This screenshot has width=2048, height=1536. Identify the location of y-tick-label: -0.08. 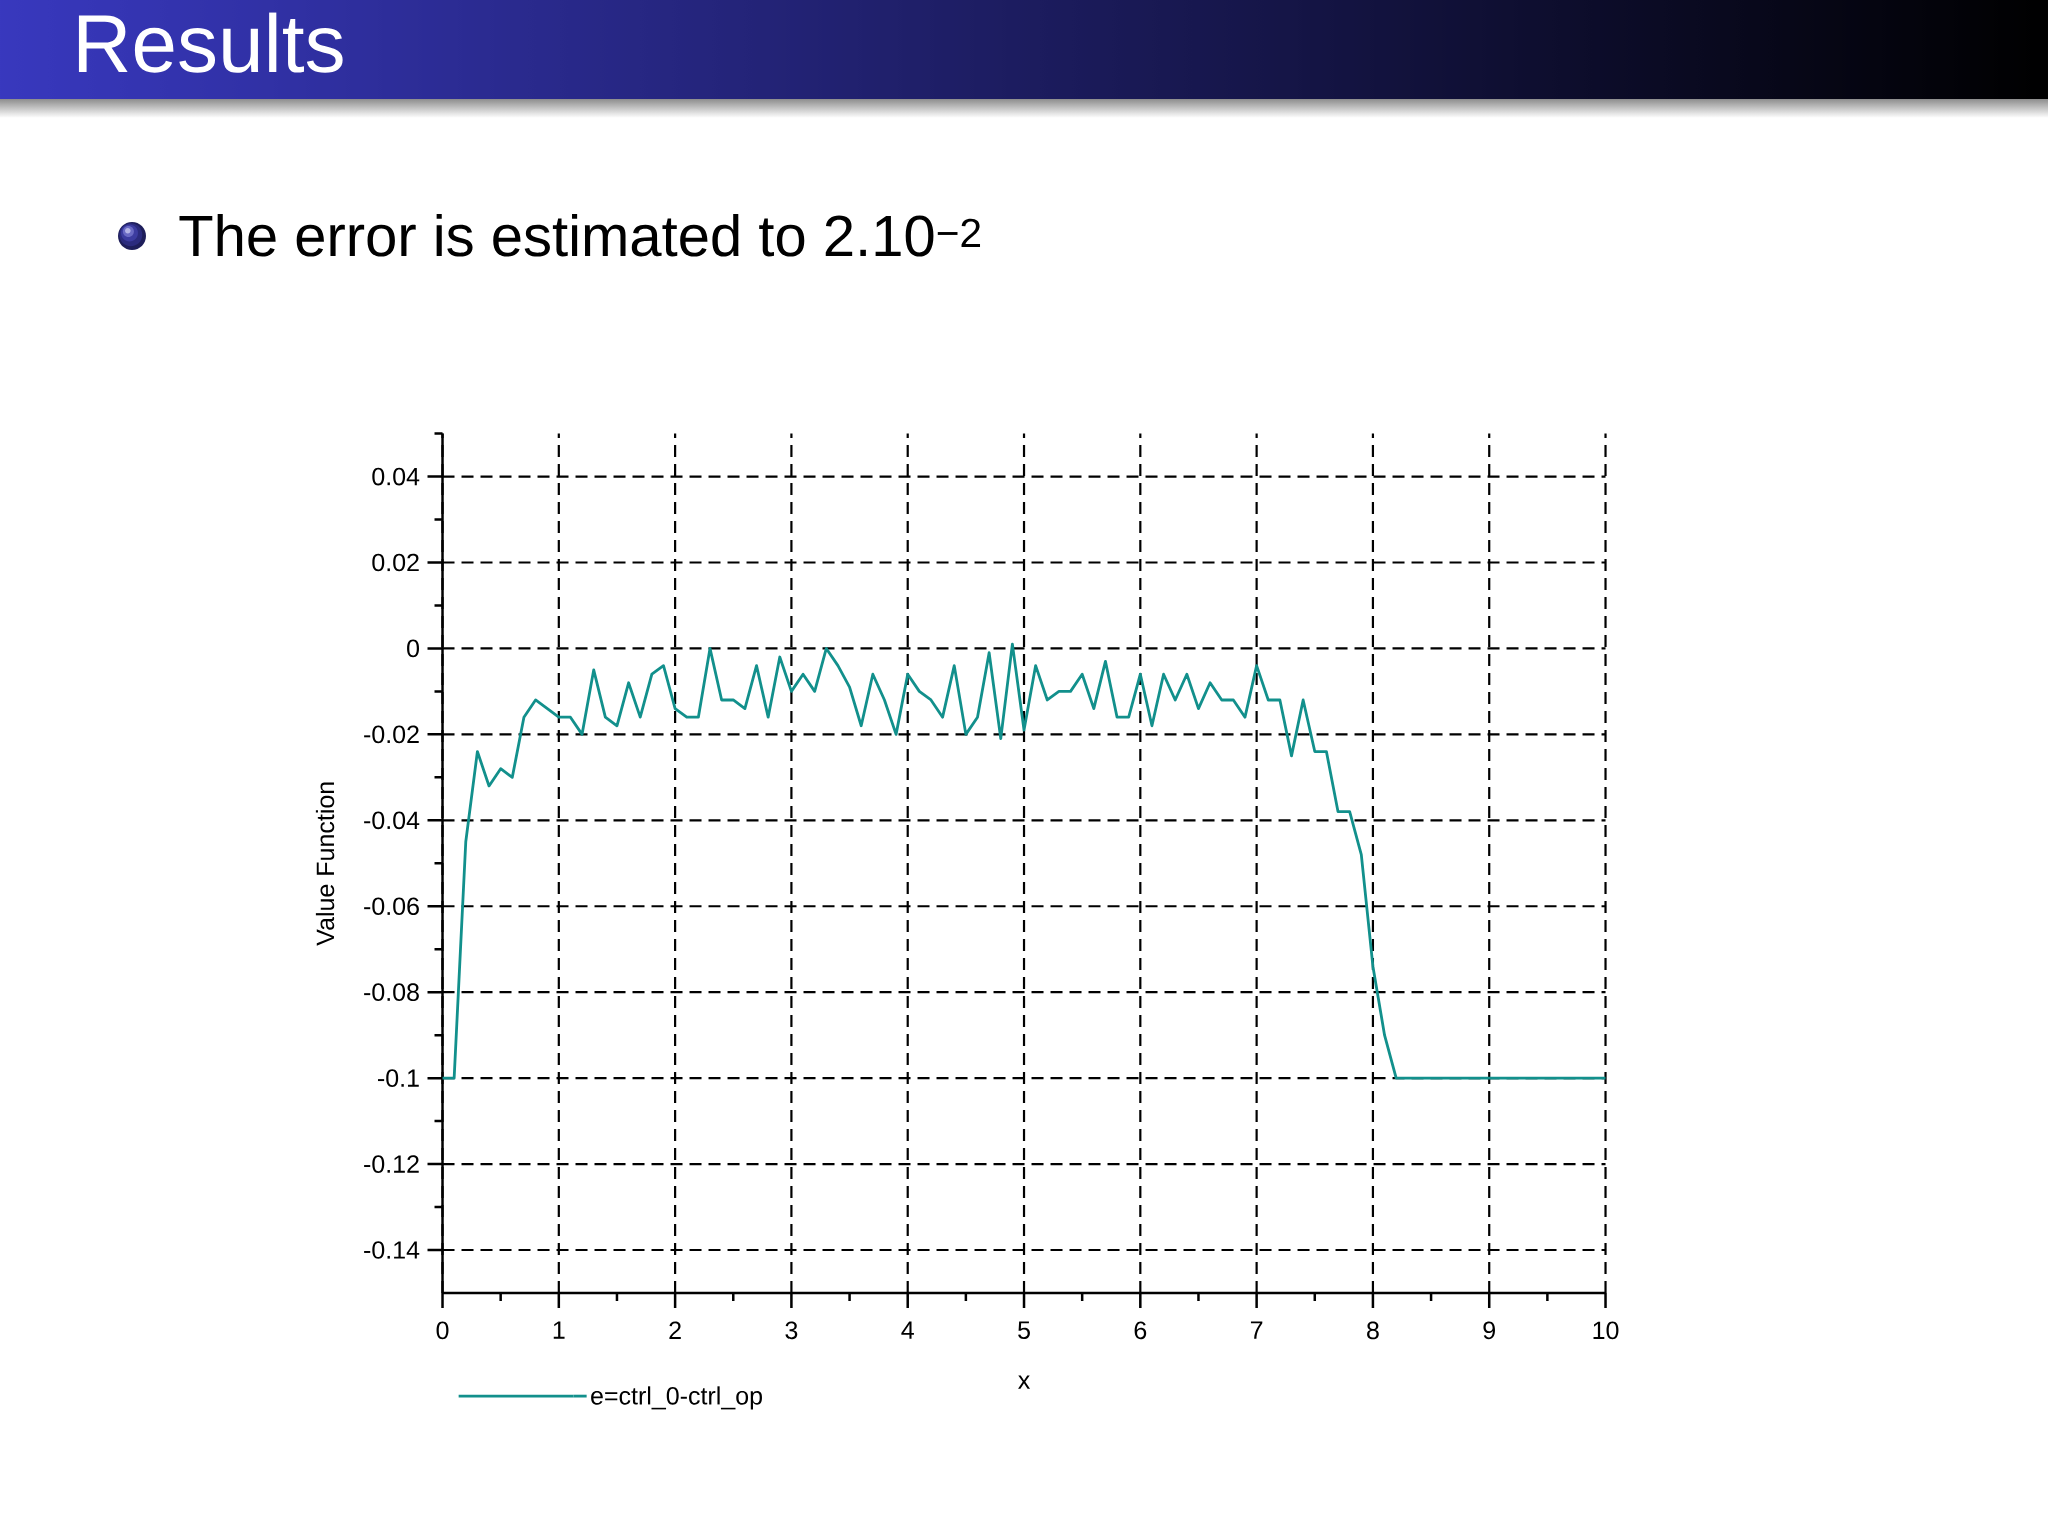
(391, 992).